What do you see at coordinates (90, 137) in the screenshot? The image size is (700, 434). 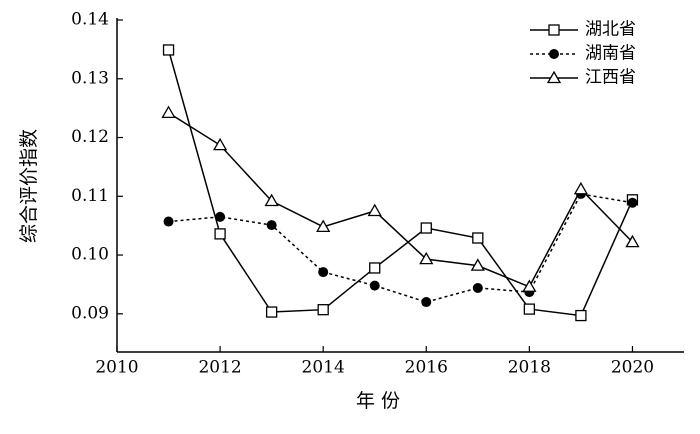 I see `y-tick-label: 0.12` at bounding box center [90, 137].